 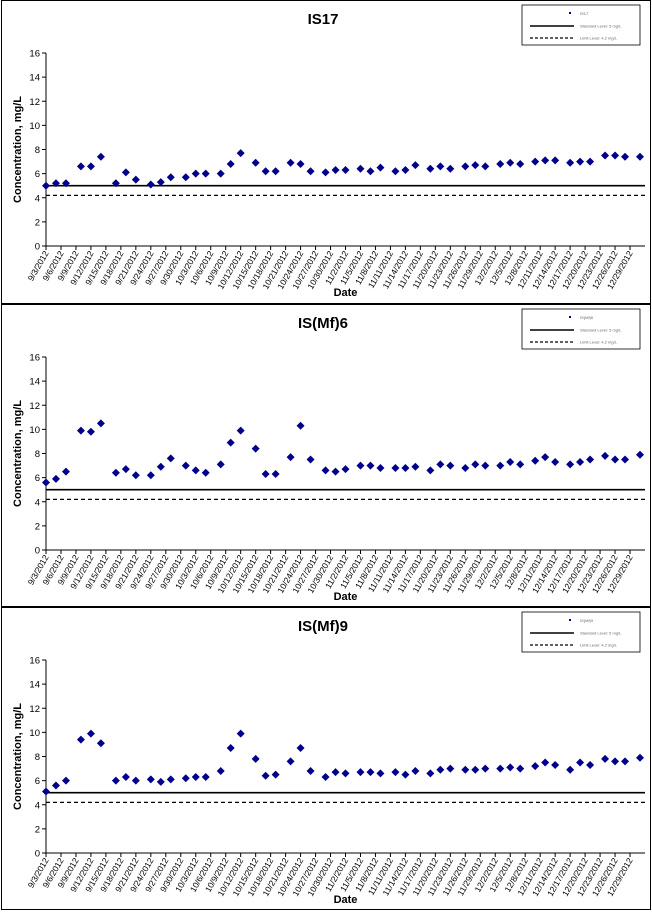 What do you see at coordinates (601, 26) in the screenshot?
I see `legend-label: Standard Level: 5 mg/L` at bounding box center [601, 26].